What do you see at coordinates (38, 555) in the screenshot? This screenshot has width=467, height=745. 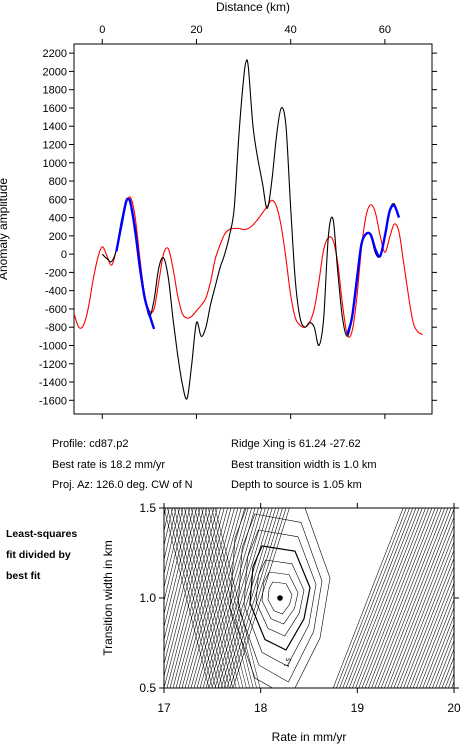 I see `contour-description-line: fit divided by` at bounding box center [38, 555].